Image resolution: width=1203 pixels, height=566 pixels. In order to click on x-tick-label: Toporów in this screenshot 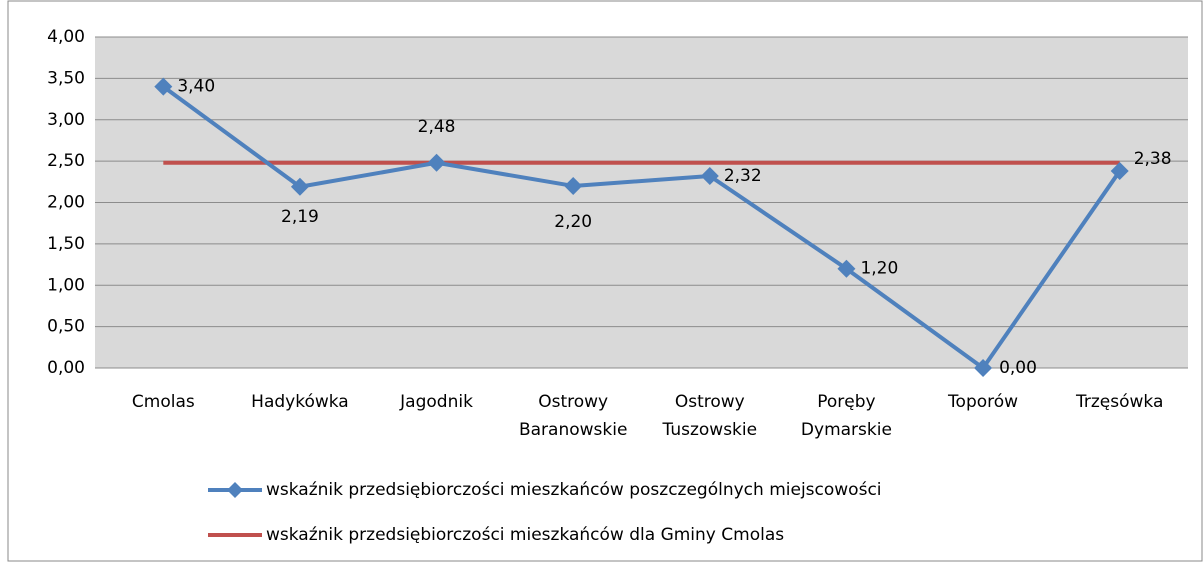, I will do `click(982, 402)`.